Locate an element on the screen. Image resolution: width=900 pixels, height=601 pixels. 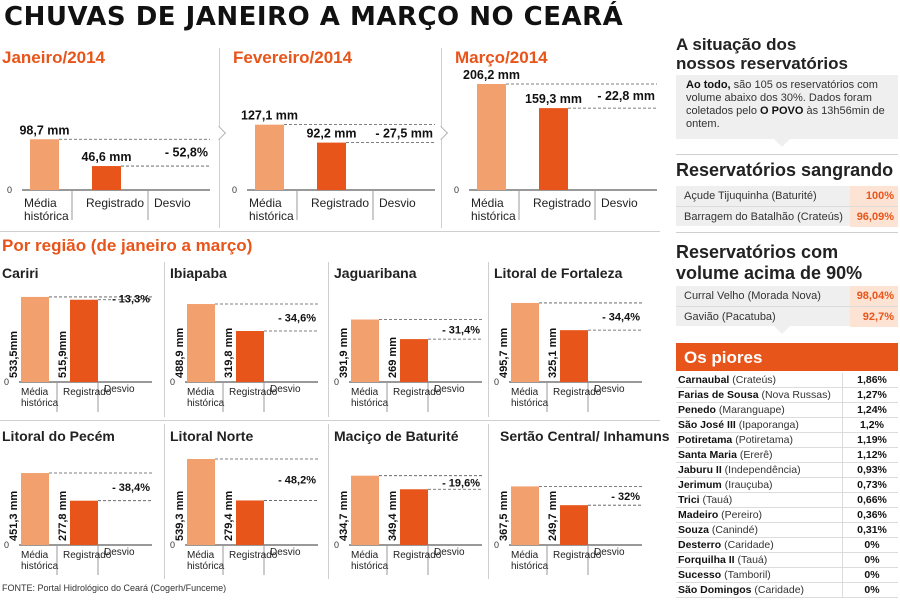
piores-row: Sucesso (Tamboril) 0% is located at coordinates (787, 575).